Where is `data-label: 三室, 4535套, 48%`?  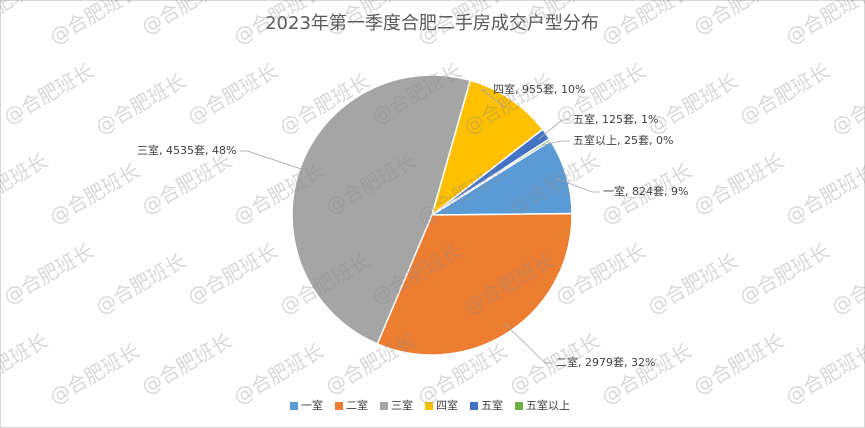 data-label: 三室, 4535套, 48% is located at coordinates (186, 150).